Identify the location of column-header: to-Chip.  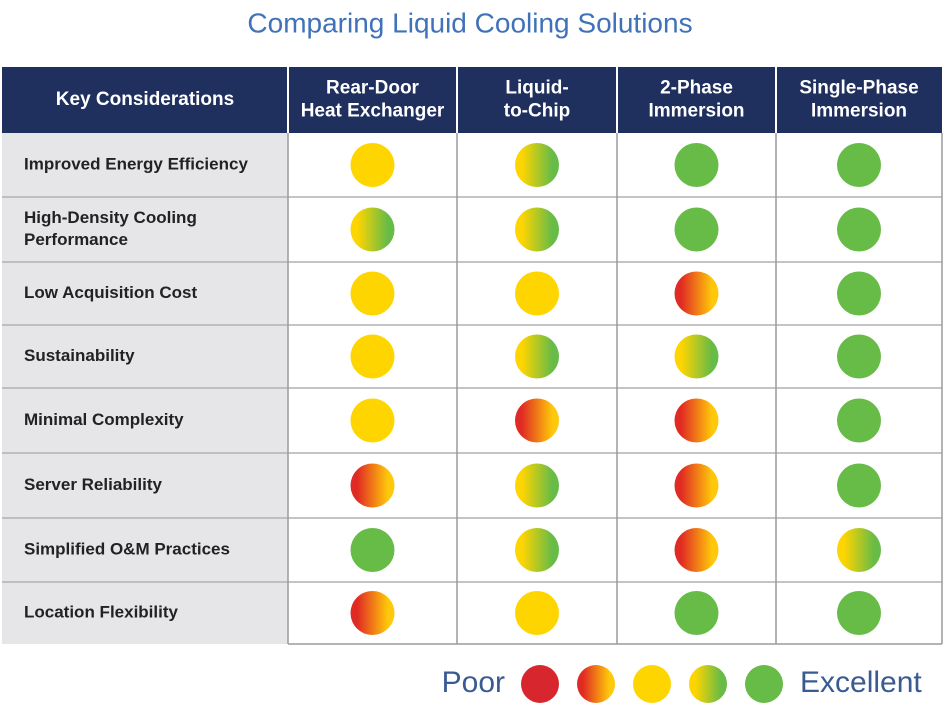
(537, 111).